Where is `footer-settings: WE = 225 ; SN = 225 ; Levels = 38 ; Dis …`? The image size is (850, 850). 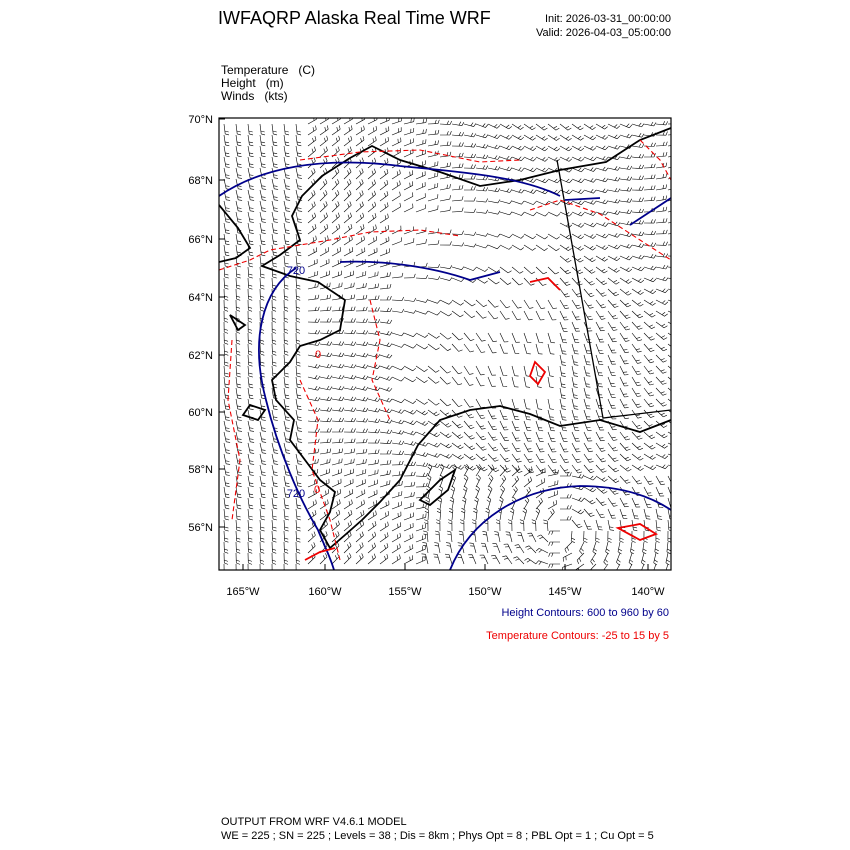 footer-settings: WE = 225 ; SN = 225 ; Levels = 38 ; Dis … is located at coordinates (437, 836).